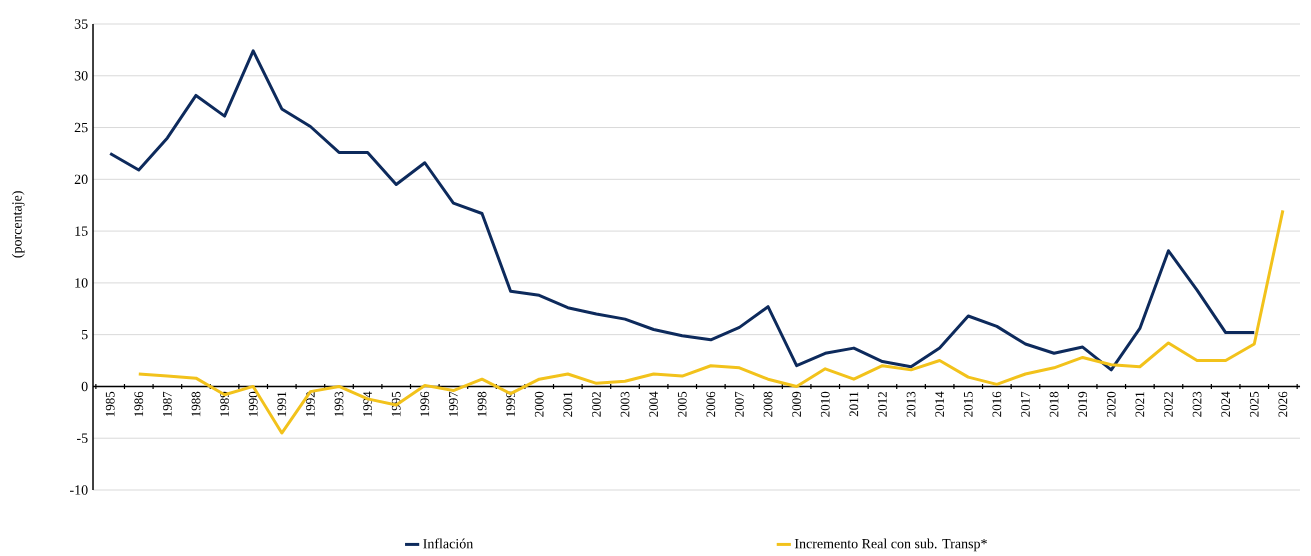 Image resolution: width=1311 pixels, height=556 pixels. I want to click on x-tick-label: 1988, so click(196, 404).